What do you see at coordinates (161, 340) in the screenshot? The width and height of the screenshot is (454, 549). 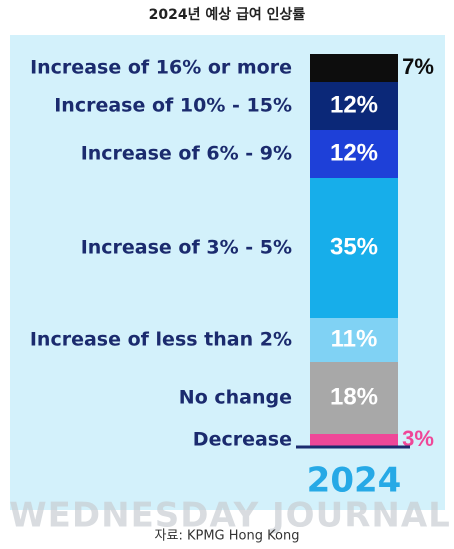 I see `legend-label: Increase of less than 2%` at bounding box center [161, 340].